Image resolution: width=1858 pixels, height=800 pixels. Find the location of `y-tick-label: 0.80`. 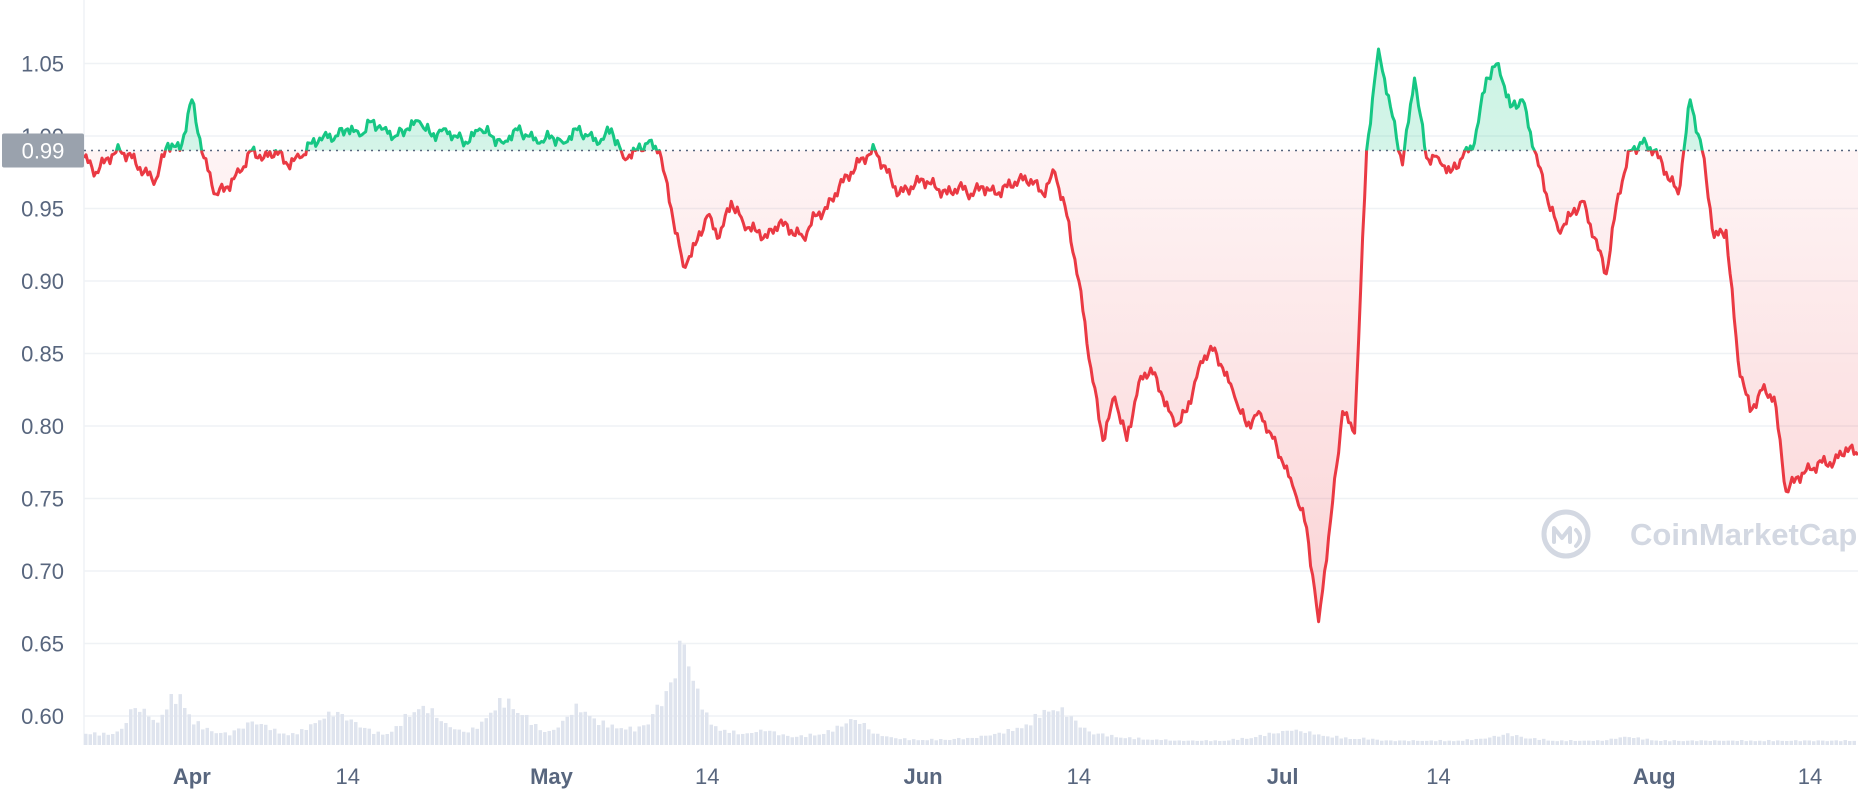

y-tick-label: 0.80 is located at coordinates (42, 426).